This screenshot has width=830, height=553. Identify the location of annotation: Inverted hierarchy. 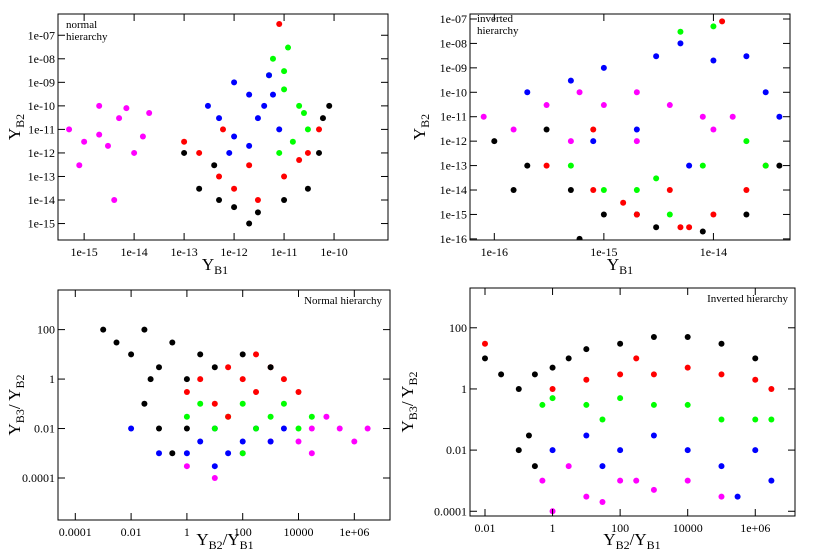
(747, 299).